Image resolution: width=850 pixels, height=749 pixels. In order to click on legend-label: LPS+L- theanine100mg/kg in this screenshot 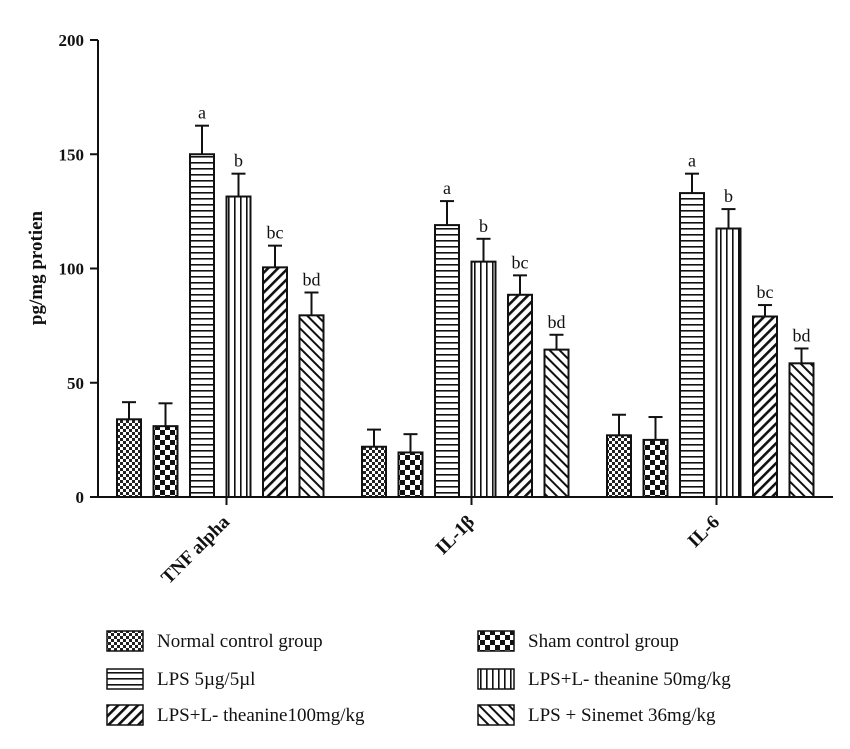, I will do `click(261, 715)`.